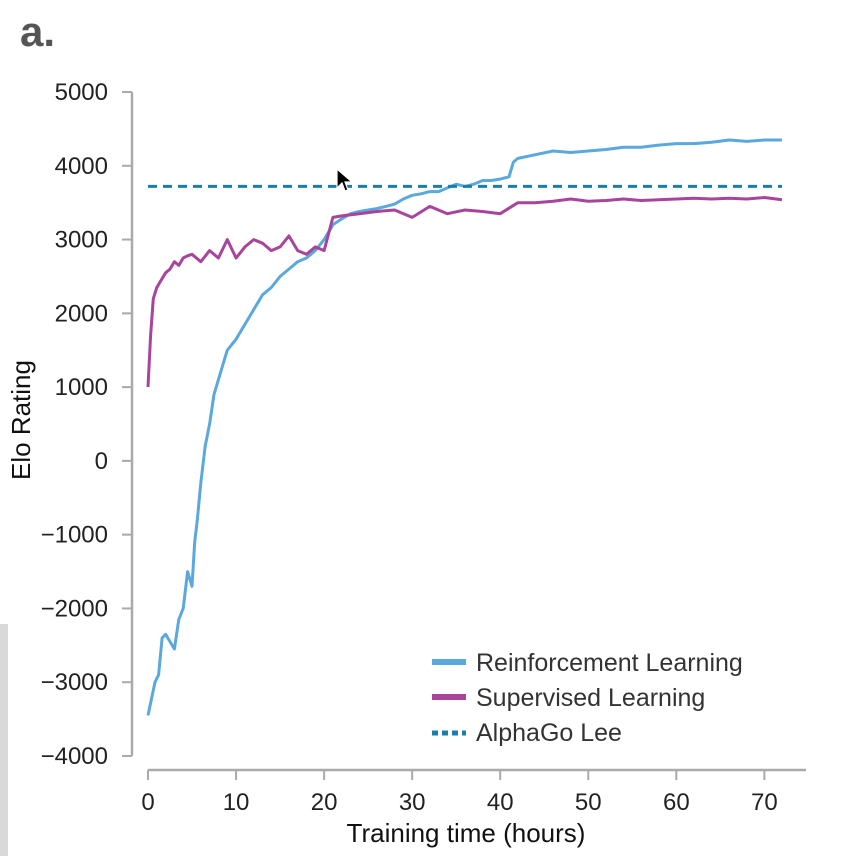  What do you see at coordinates (345, 180) in the screenshot?
I see `mouse-cursor-icon` at bounding box center [345, 180].